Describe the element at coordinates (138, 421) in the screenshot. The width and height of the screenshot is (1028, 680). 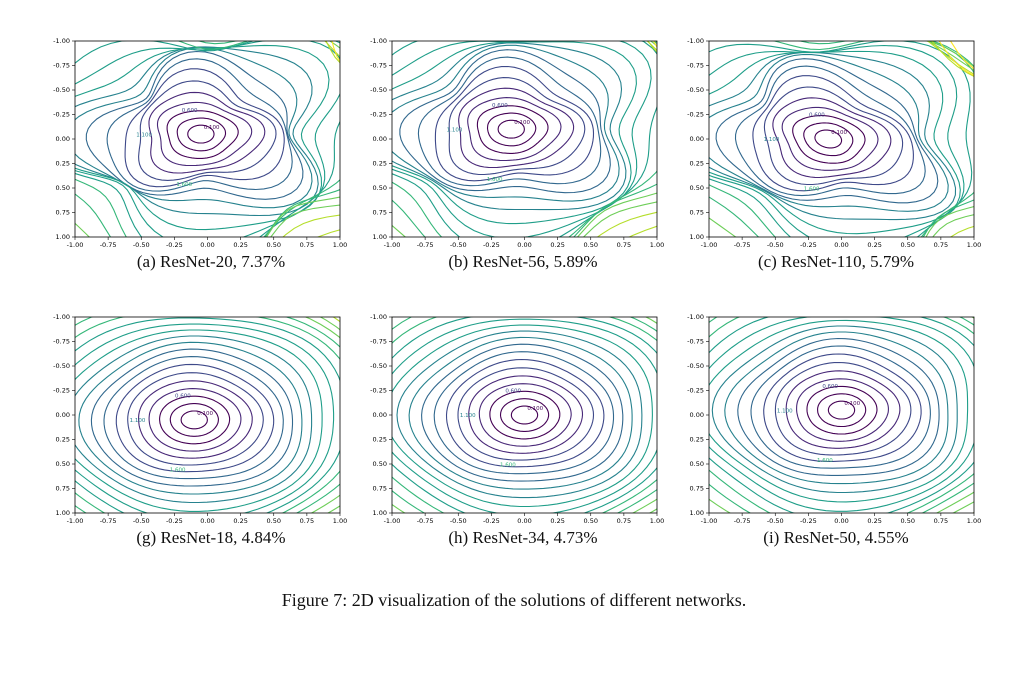
I see `contour-label: 1.100` at that location.